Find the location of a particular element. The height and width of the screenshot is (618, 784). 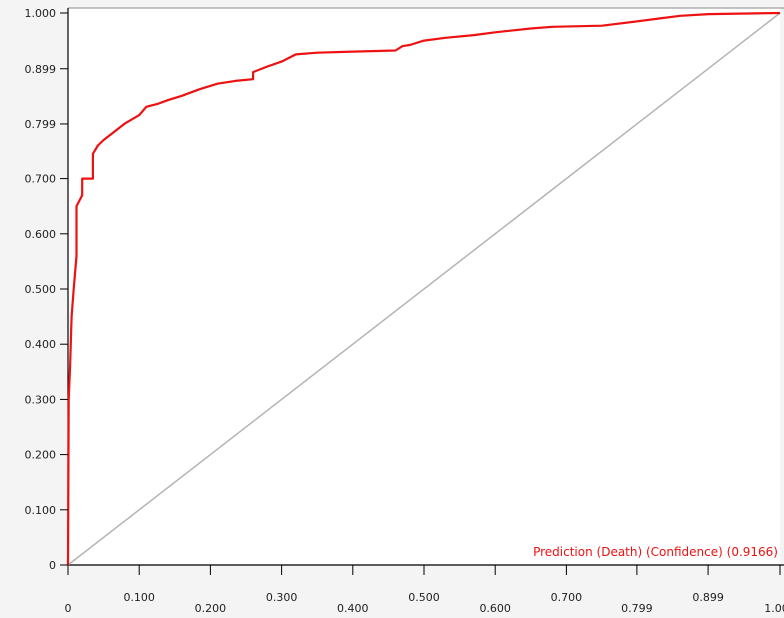

x-tick-label-3: 0.300 is located at coordinates (282, 597).